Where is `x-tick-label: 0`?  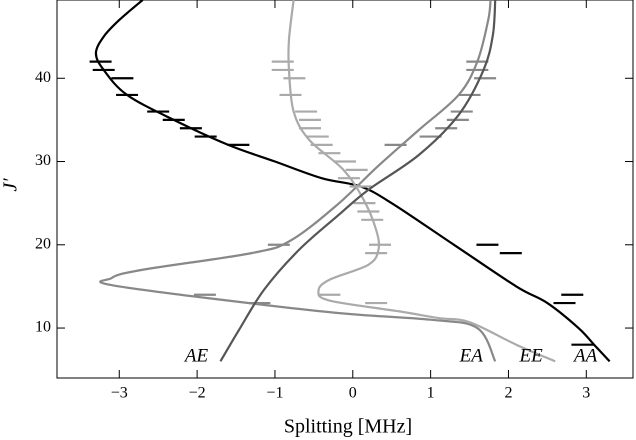 x-tick-label: 0 is located at coordinates (353, 393).